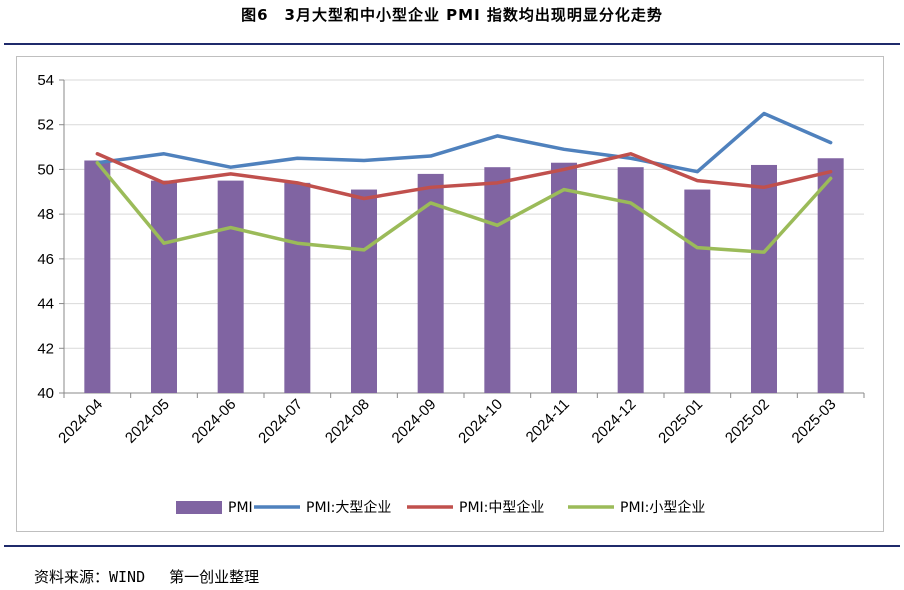  Describe the element at coordinates (240, 508) in the screenshot. I see `legend-label: PMI` at that location.